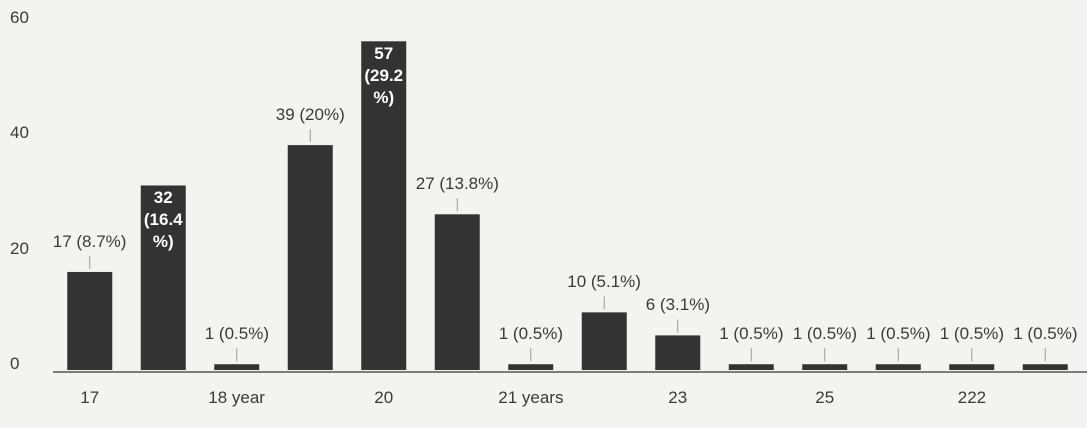  What do you see at coordinates (384, 76) in the screenshot?
I see `data-label: 57 (29.2%)` at bounding box center [384, 76].